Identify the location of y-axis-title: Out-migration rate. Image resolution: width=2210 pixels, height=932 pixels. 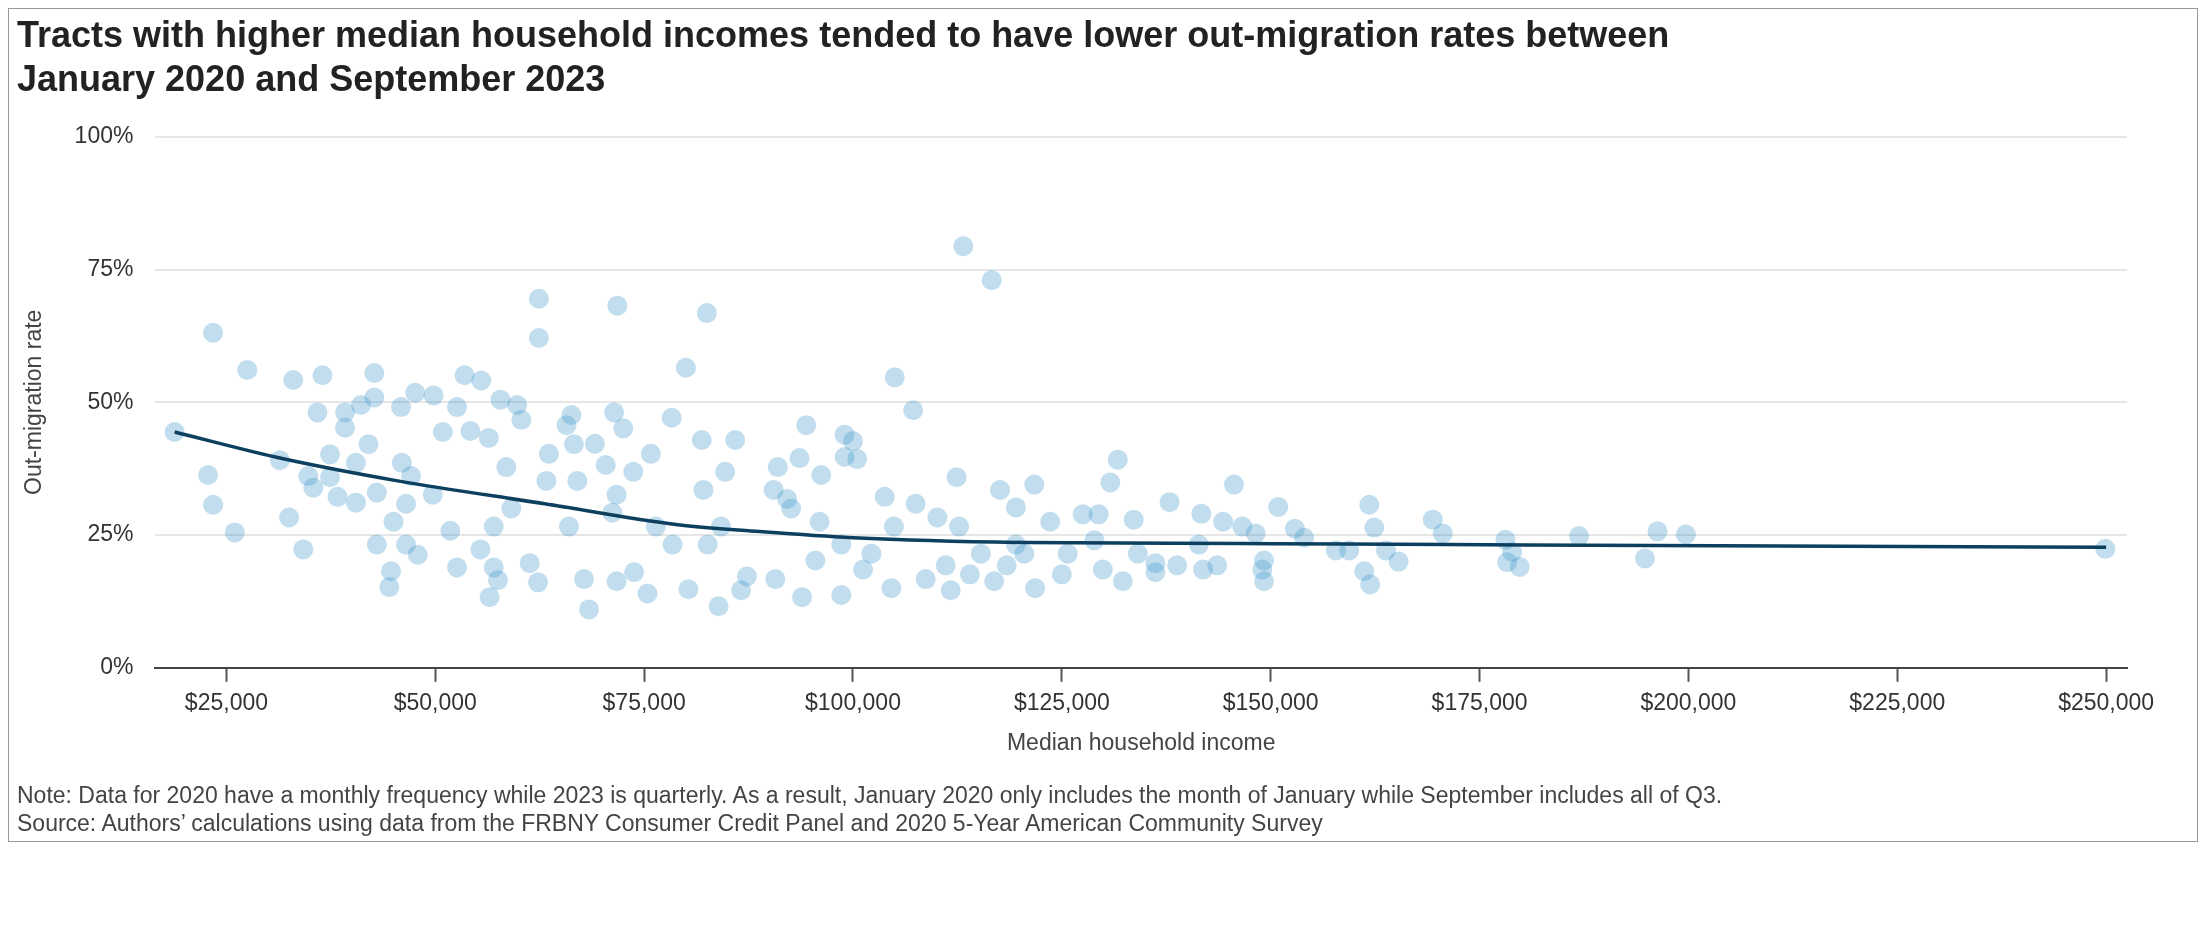
(33, 402).